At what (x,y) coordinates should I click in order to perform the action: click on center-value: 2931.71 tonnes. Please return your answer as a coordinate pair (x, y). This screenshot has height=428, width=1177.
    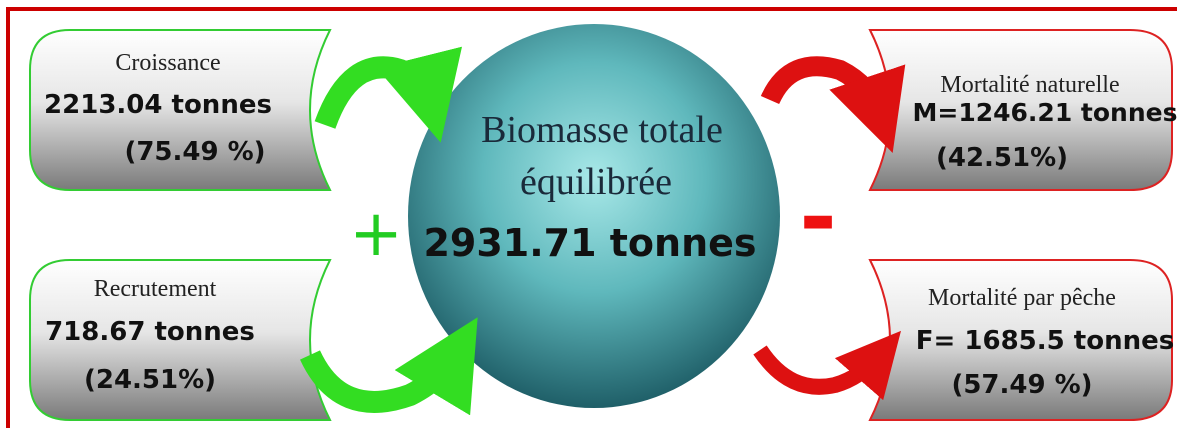
    Looking at the image, I should click on (589, 243).